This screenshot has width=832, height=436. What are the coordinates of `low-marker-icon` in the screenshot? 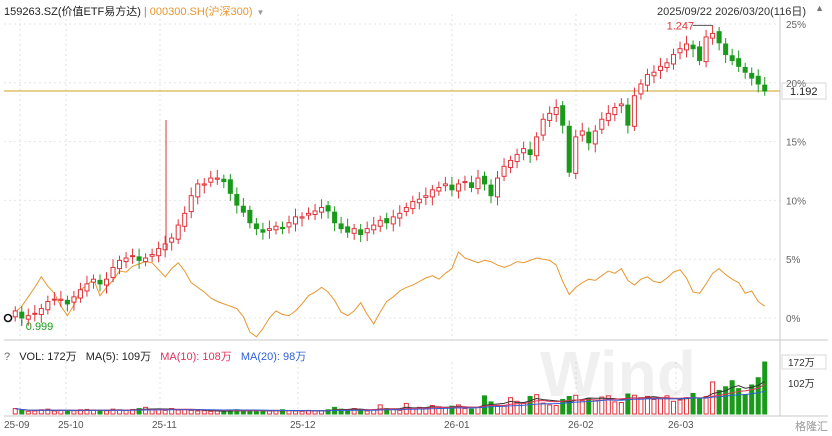 It's located at (8, 318).